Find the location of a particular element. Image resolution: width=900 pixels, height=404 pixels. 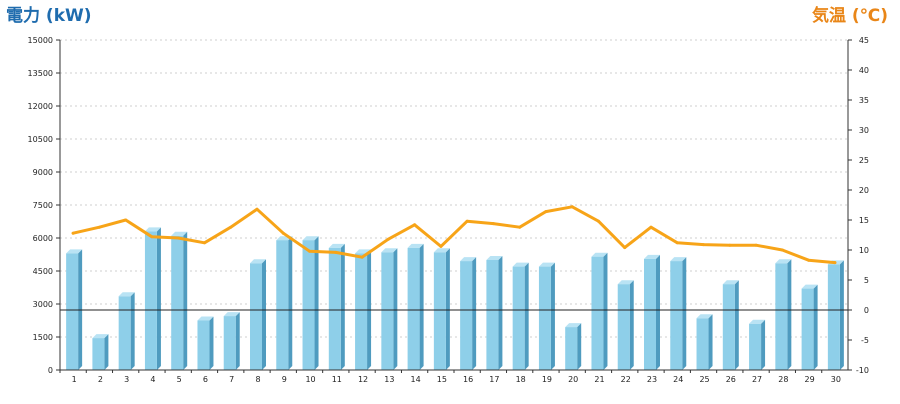

x-tick-label: 13 is located at coordinates (389, 379).